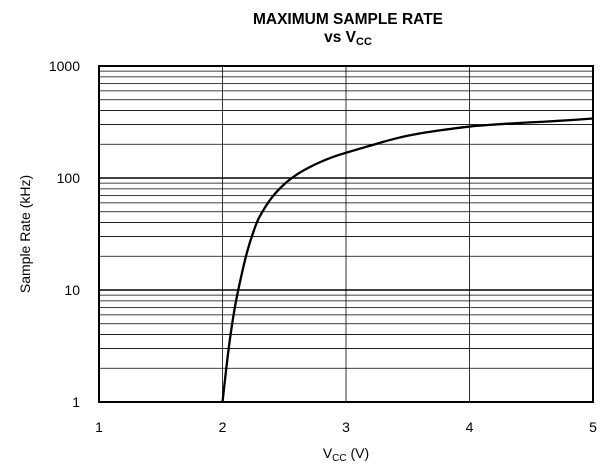 The image size is (607, 470). Describe the element at coordinates (348, 19) in the screenshot. I see `chart-title: MAXIMUM SAMPLE RATE` at that location.